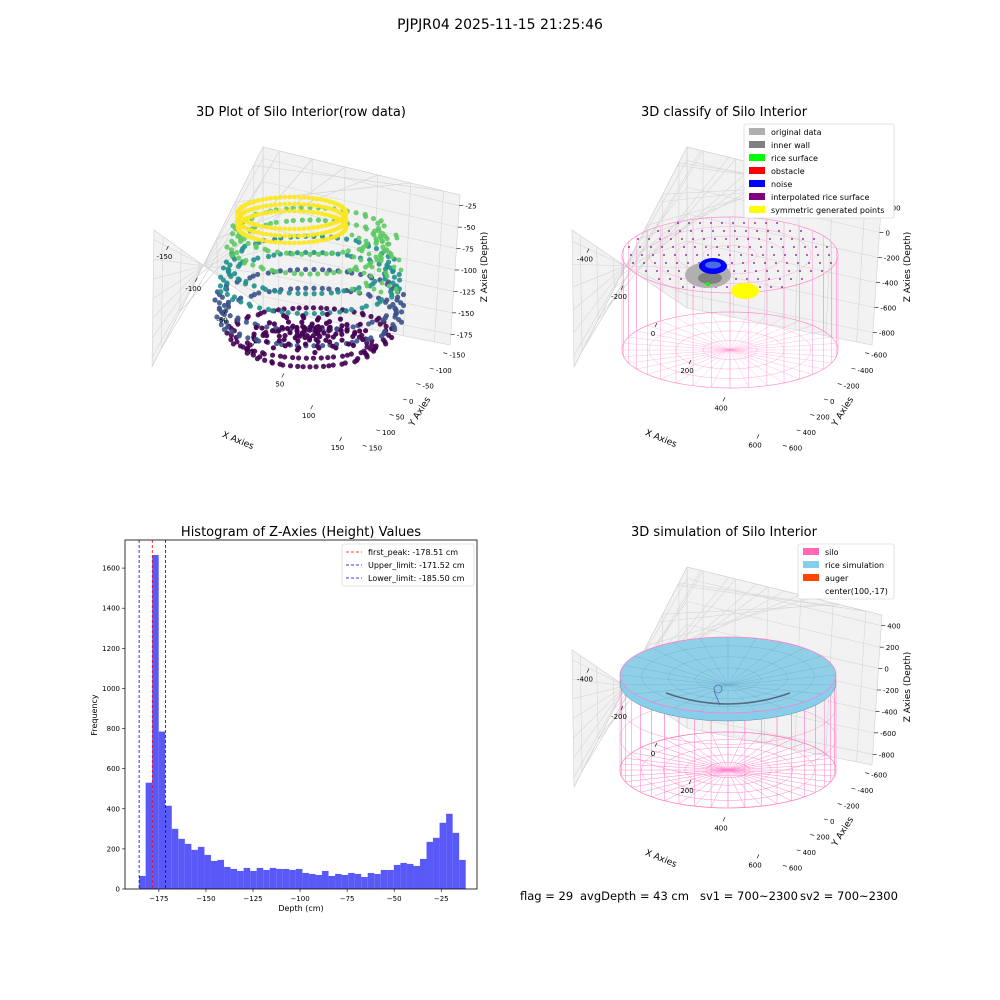 This screenshot has height=1000, width=1000. I want to click on z-axis-label: Z Axies (Depth), so click(908, 267).